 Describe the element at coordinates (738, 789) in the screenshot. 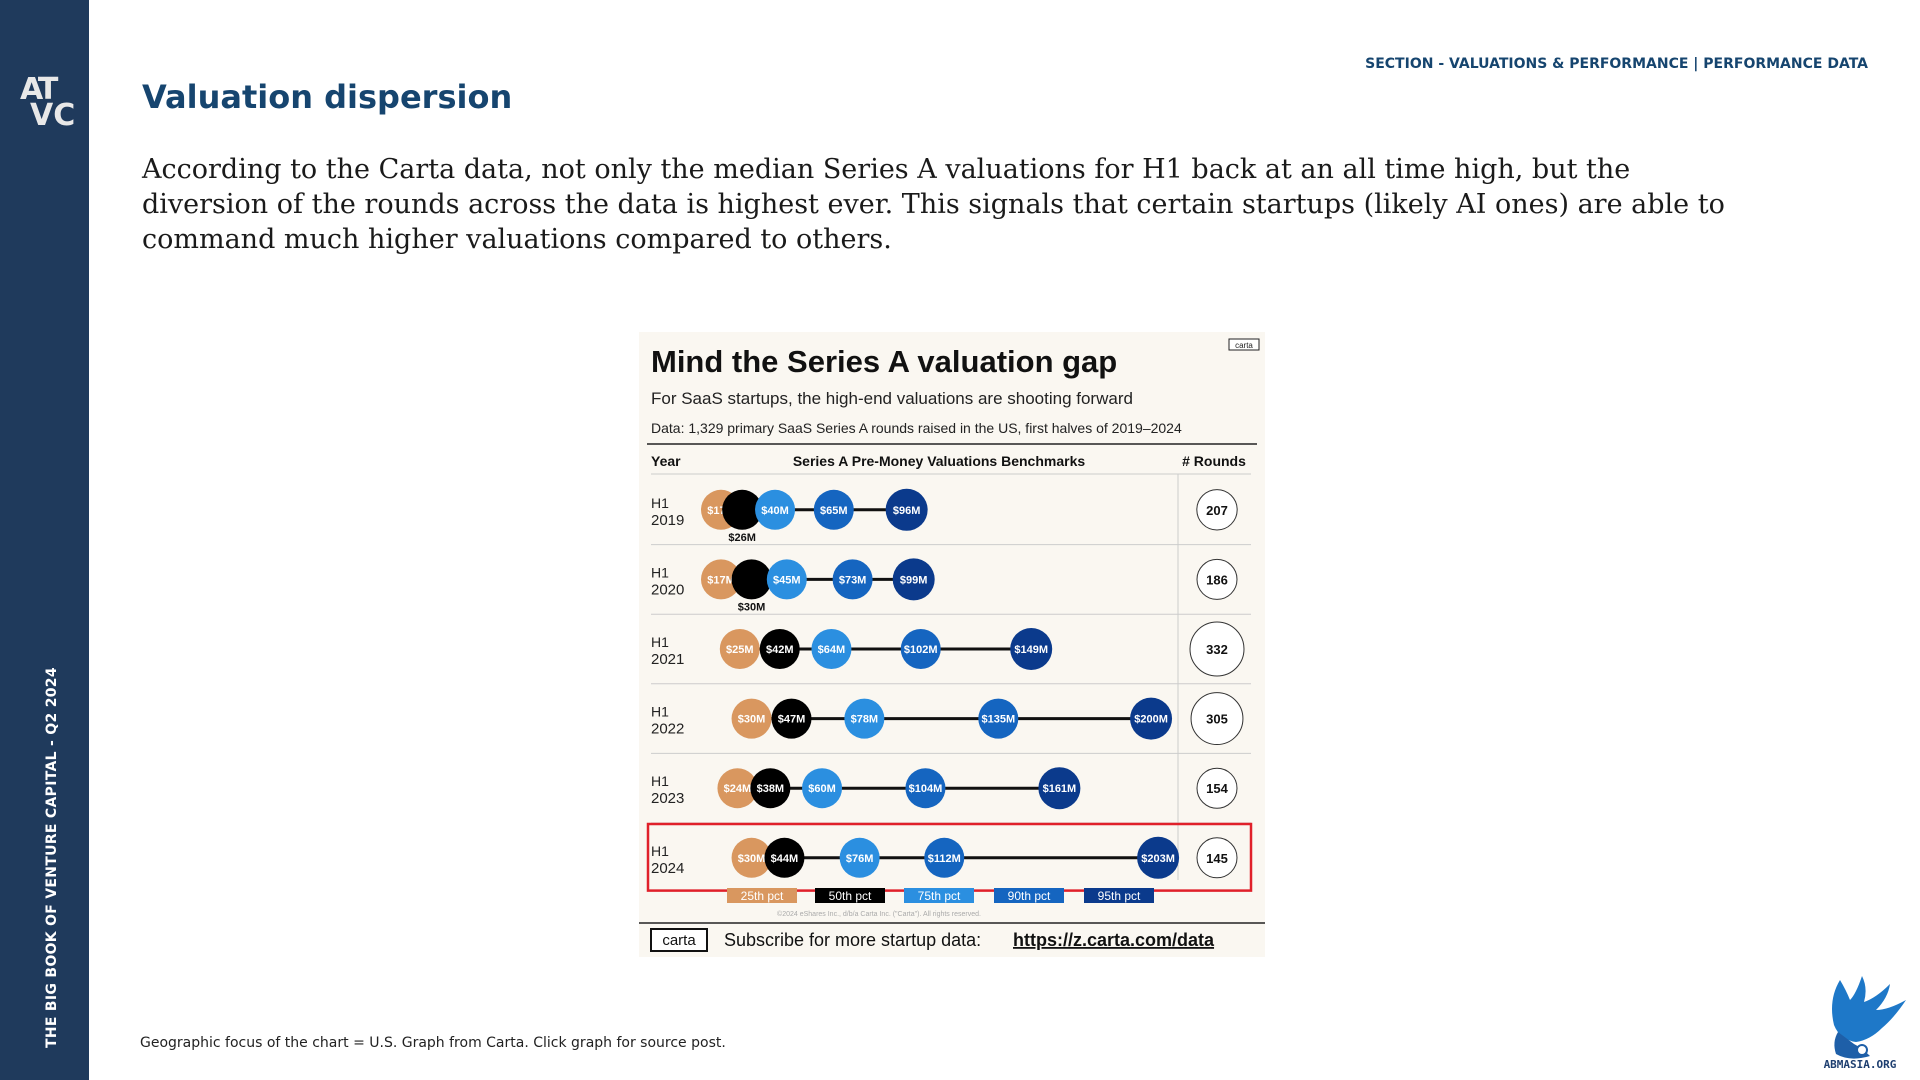

I see `data-label: $24M` at that location.